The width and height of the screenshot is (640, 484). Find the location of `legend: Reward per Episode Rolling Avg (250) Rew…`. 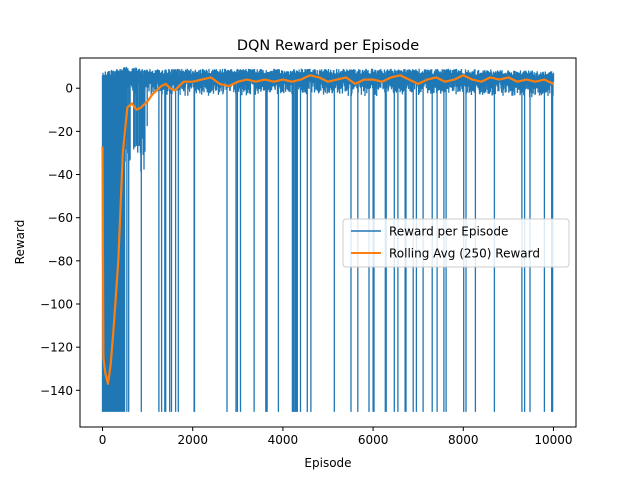

legend: Reward per Episode Rolling Avg (250) Rew… is located at coordinates (456, 243).